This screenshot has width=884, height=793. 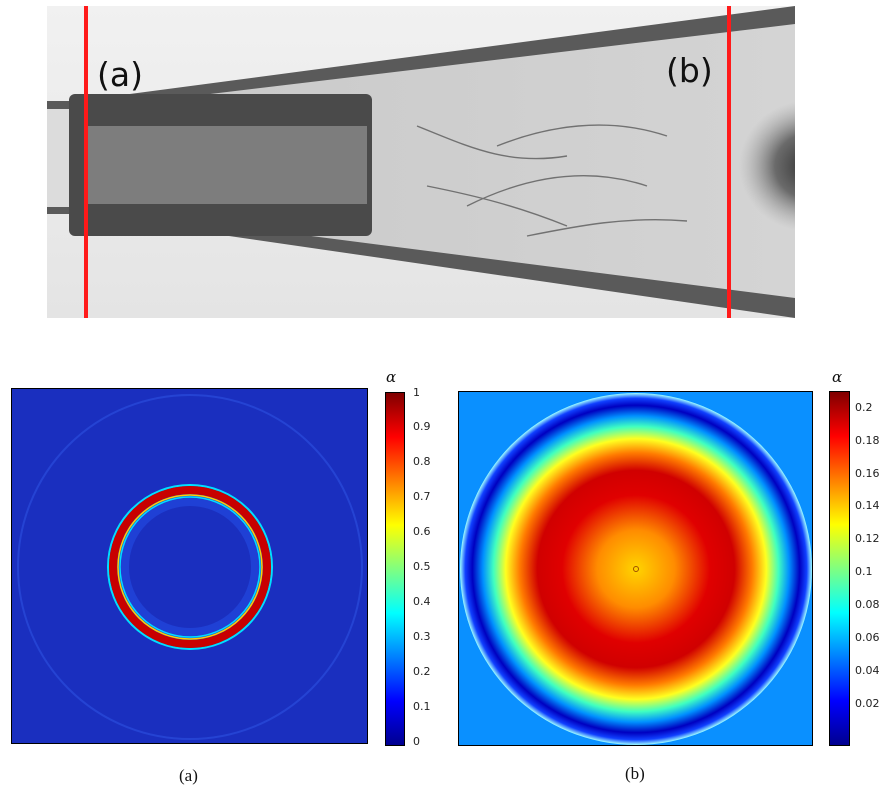 What do you see at coordinates (689, 70) in the screenshot?
I see `photo-label-b: (b)` at bounding box center [689, 70].